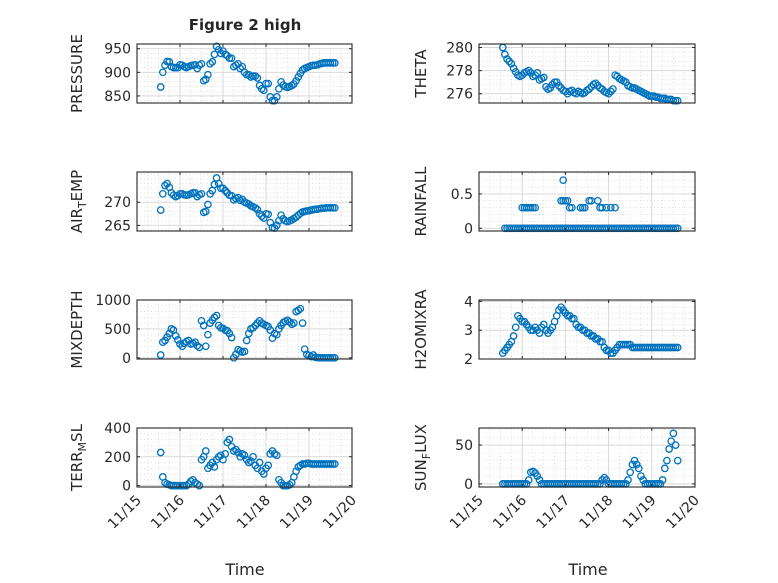 The image size is (778, 583). Describe the element at coordinates (78, 457) in the screenshot. I see `y-axis-label: TERRMSL` at that location.